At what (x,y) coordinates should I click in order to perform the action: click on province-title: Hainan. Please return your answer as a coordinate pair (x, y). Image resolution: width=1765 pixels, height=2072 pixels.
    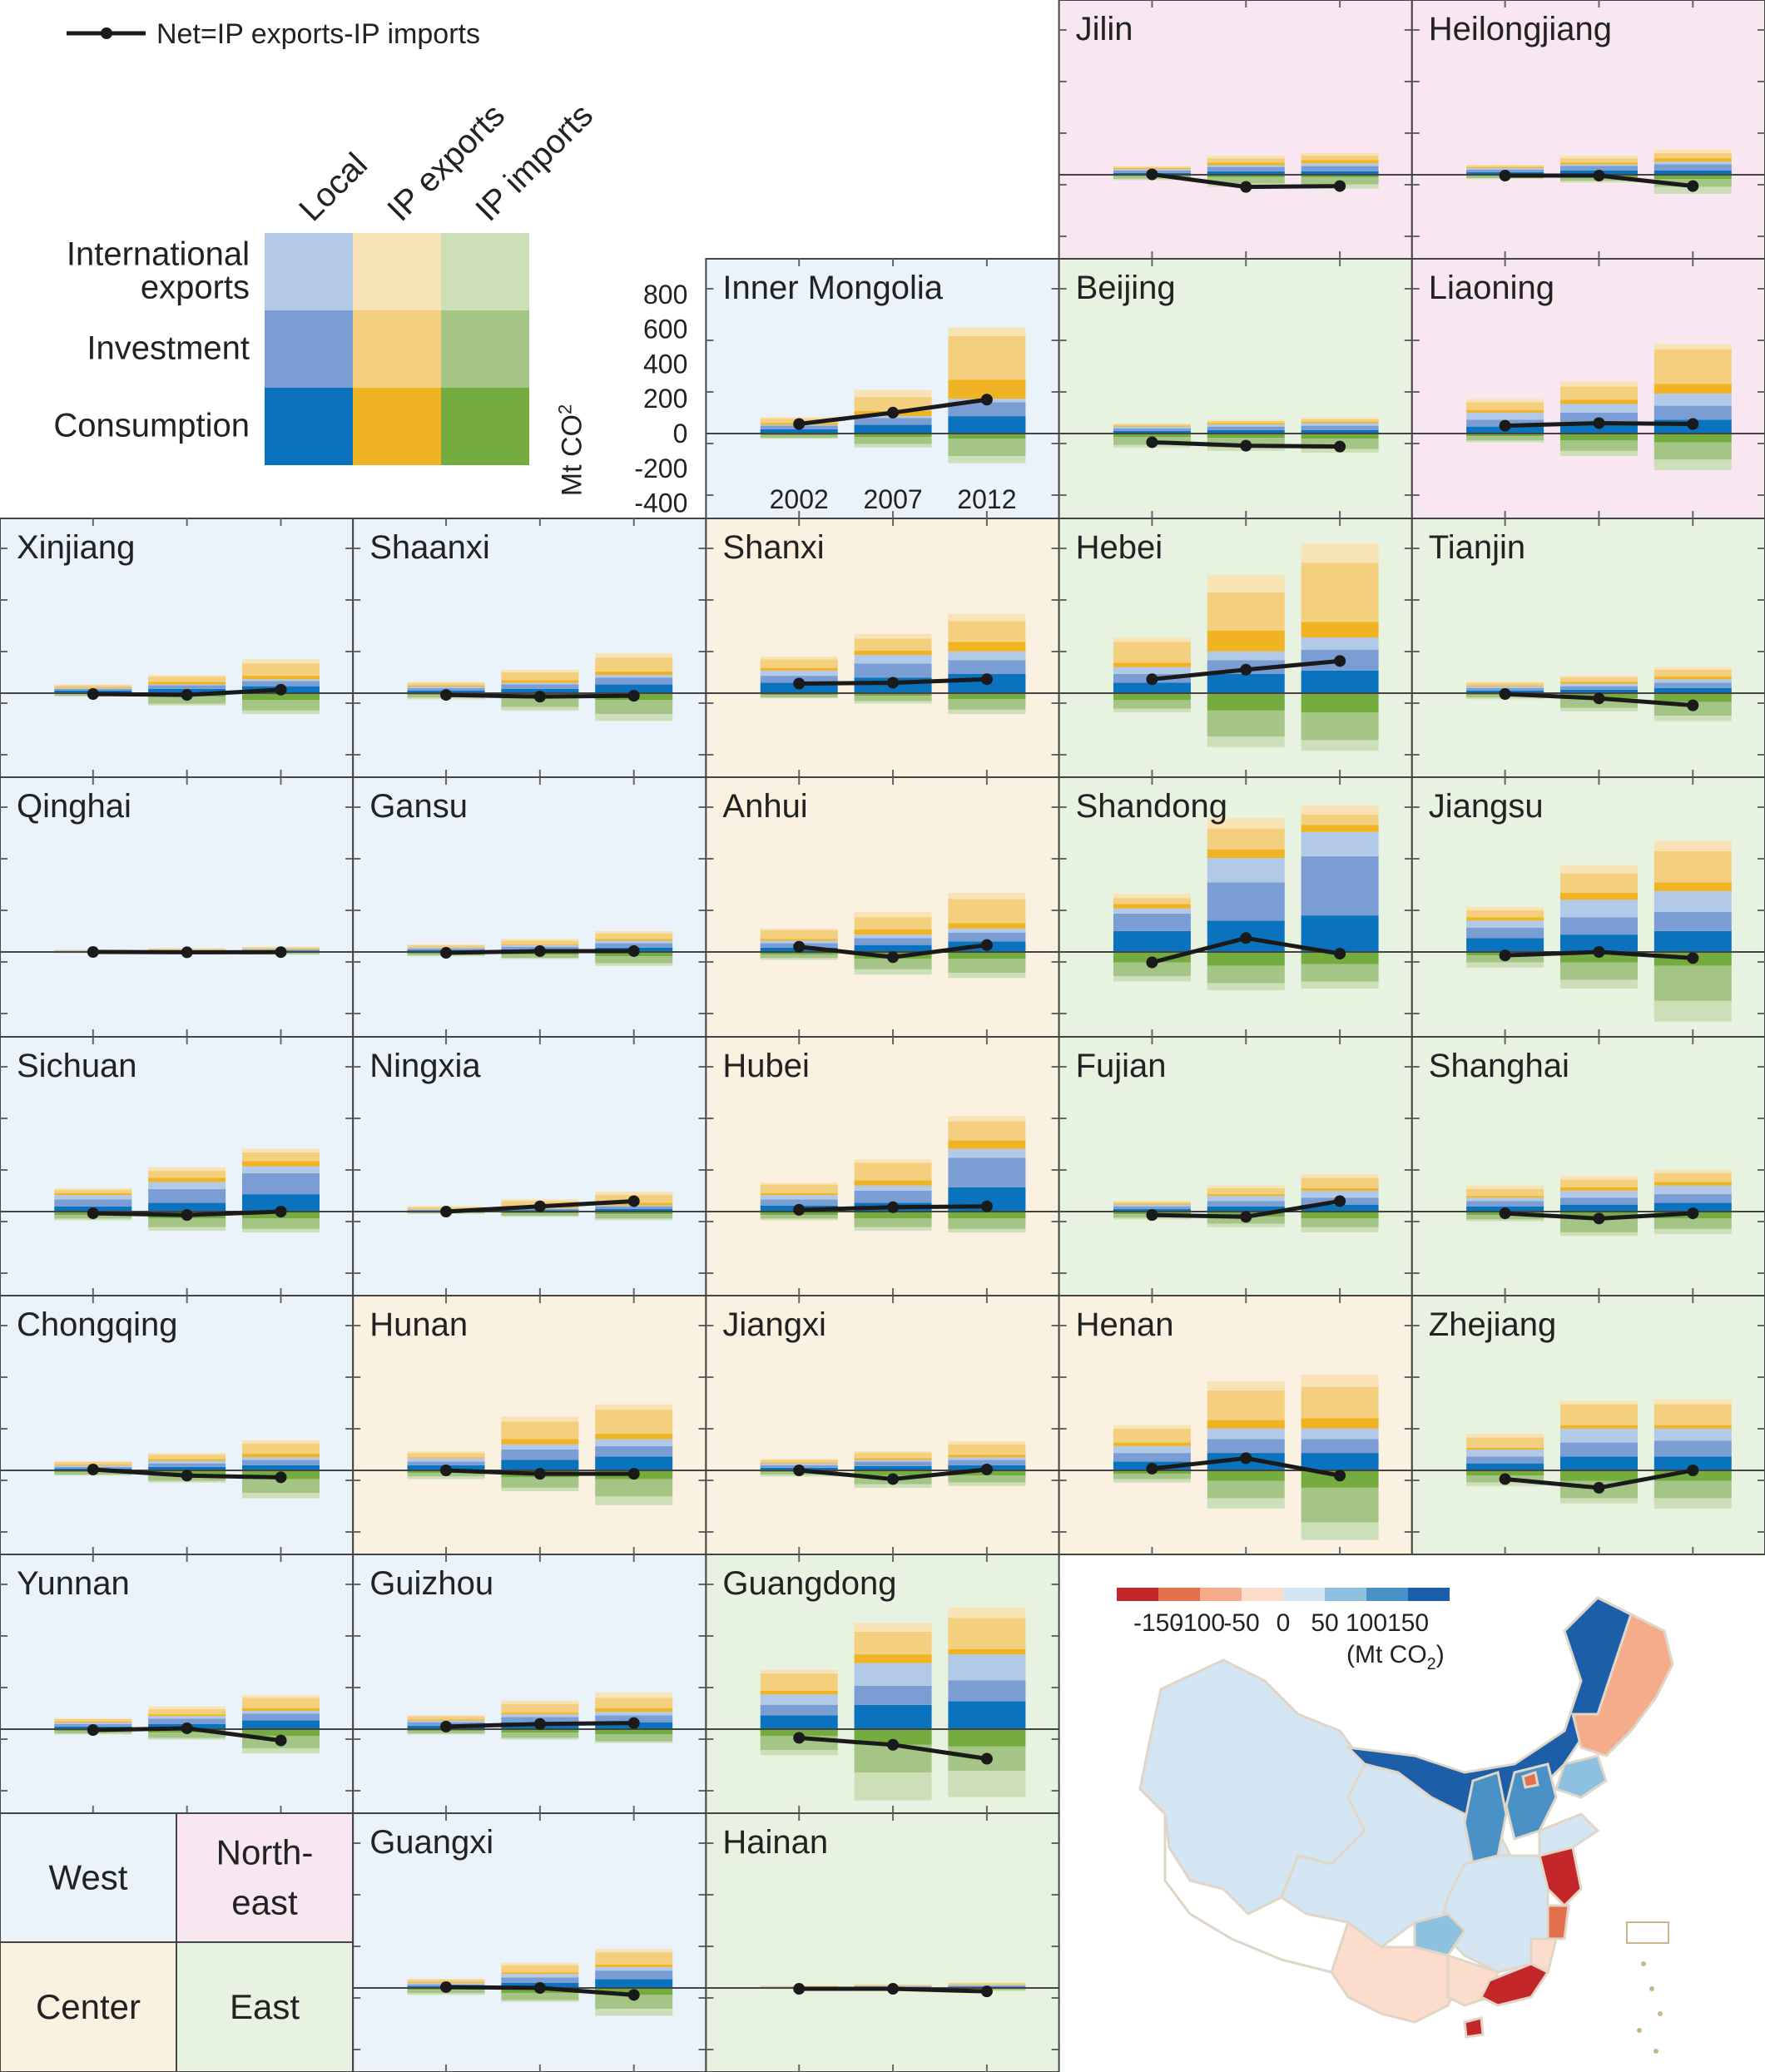
    Looking at the image, I should click on (775, 1842).